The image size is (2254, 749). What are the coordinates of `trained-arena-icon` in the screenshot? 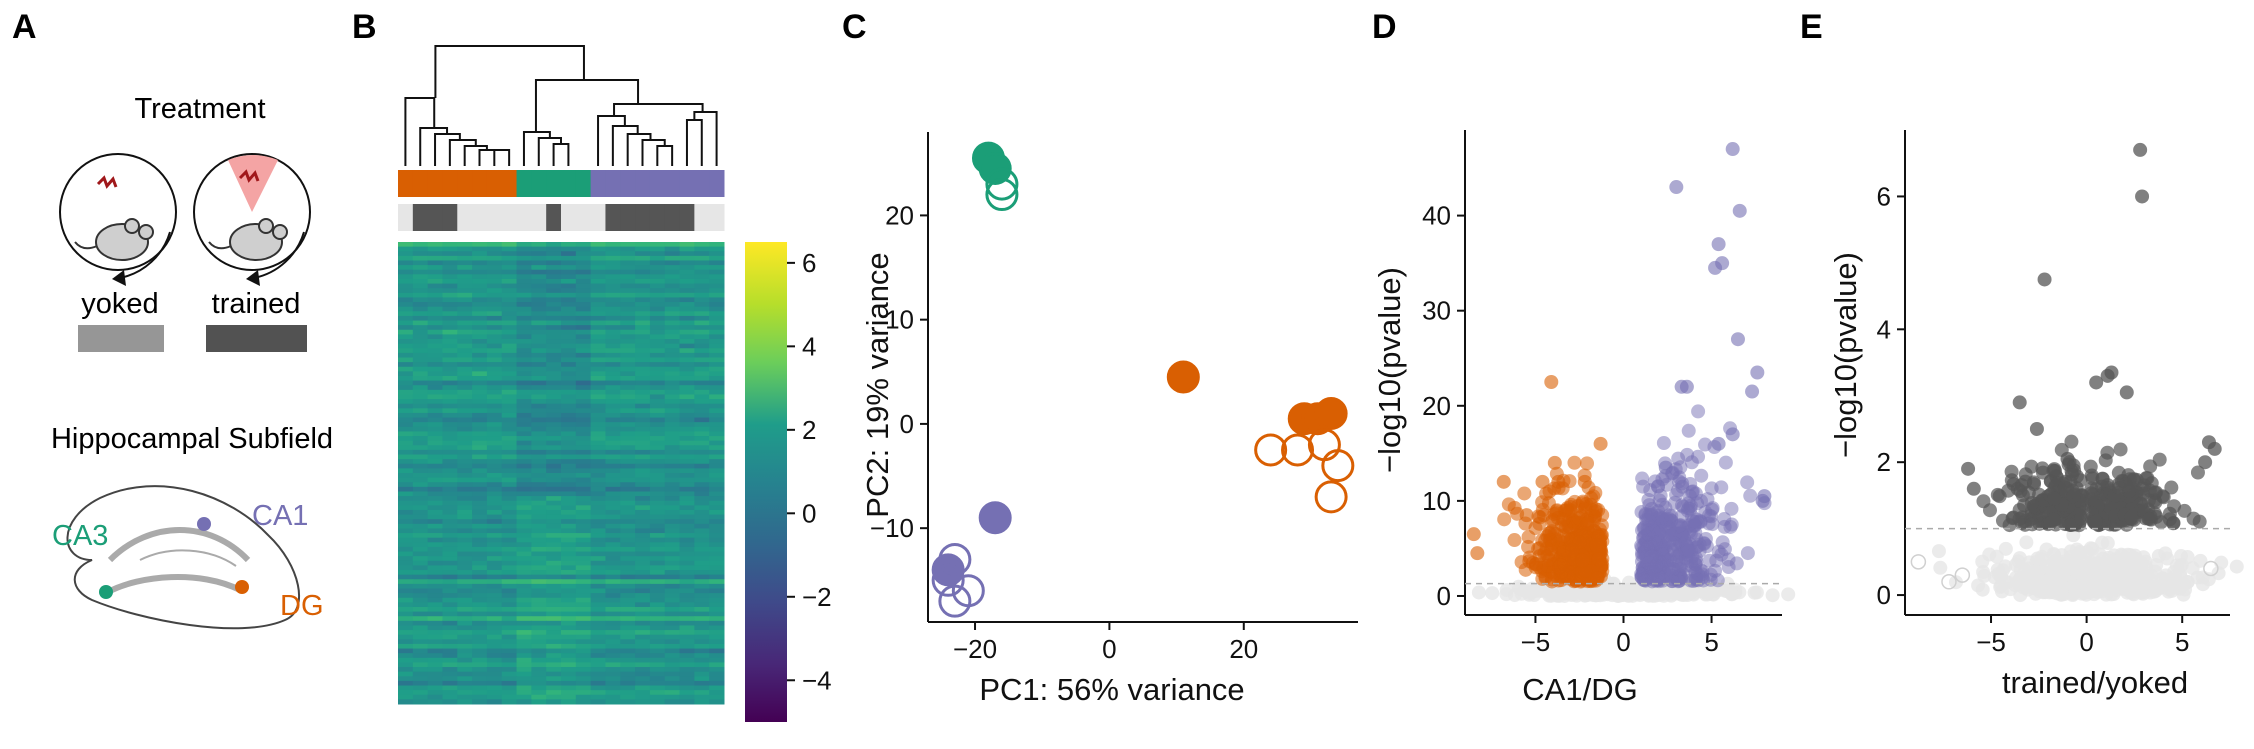 It's located at (252, 219).